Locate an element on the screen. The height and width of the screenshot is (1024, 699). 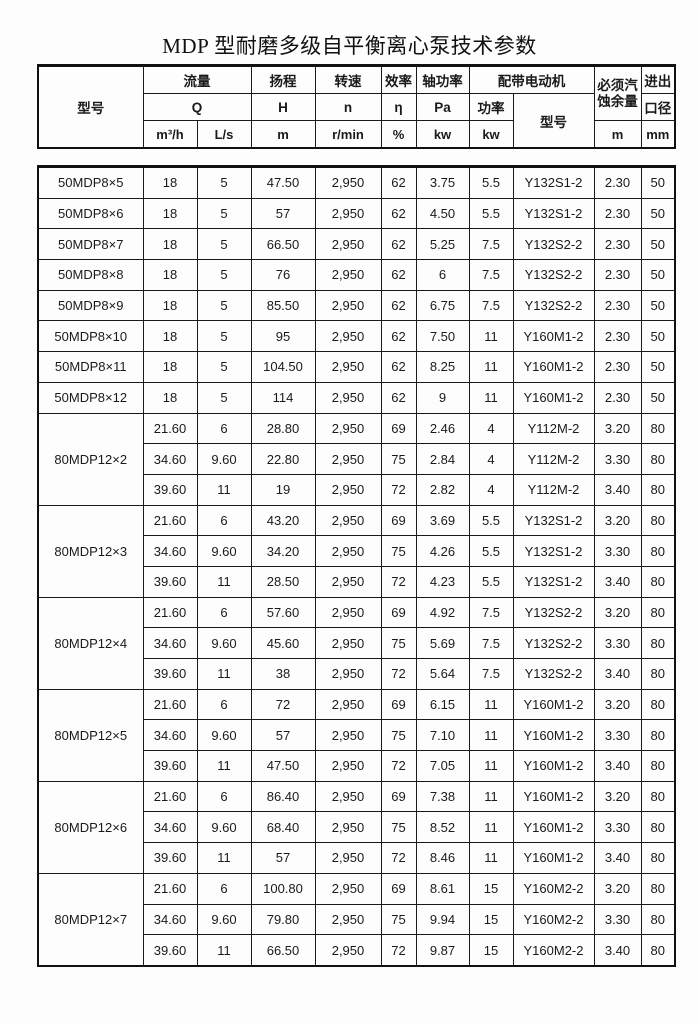
table-cell: 57 is located at coordinates (283, 735).